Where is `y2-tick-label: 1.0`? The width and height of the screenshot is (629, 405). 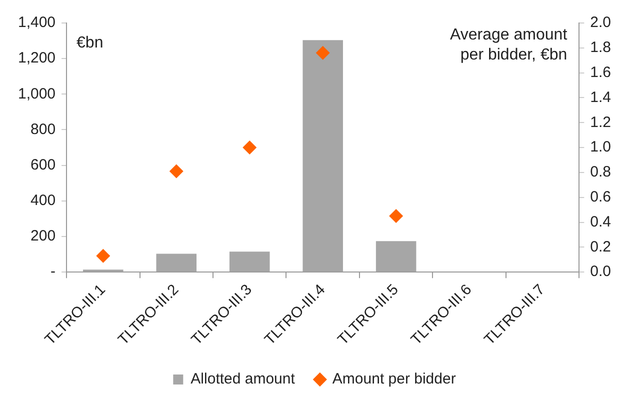 y2-tick-label: 1.0 is located at coordinates (601, 147).